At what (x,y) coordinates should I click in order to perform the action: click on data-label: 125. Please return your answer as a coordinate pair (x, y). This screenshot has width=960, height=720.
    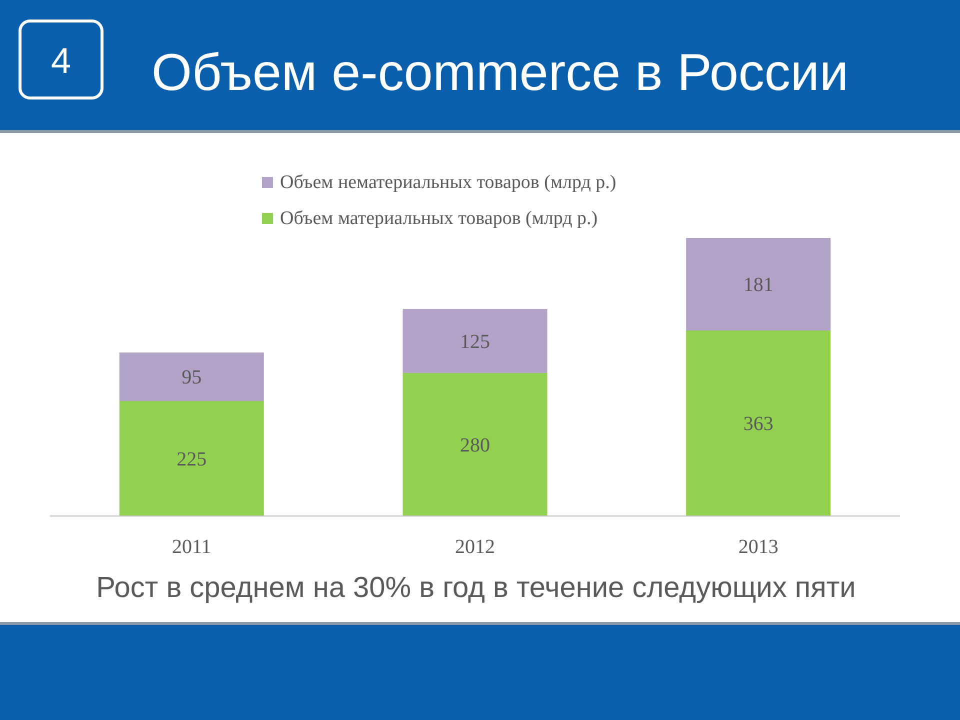
    Looking at the image, I should click on (475, 341).